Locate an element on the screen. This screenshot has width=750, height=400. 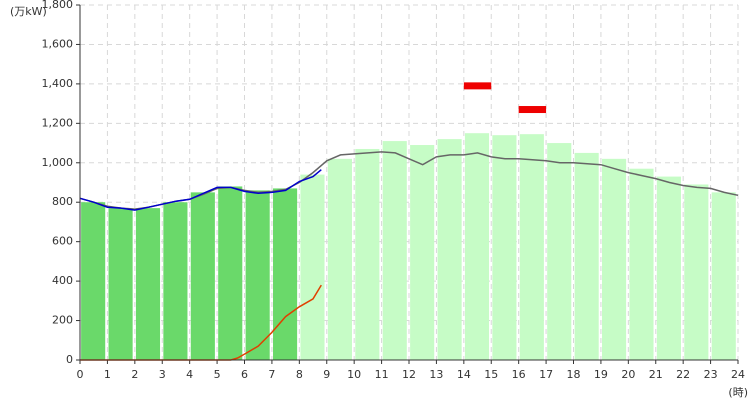
y-axis-label: (万kW) is located at coordinates (28, 11).